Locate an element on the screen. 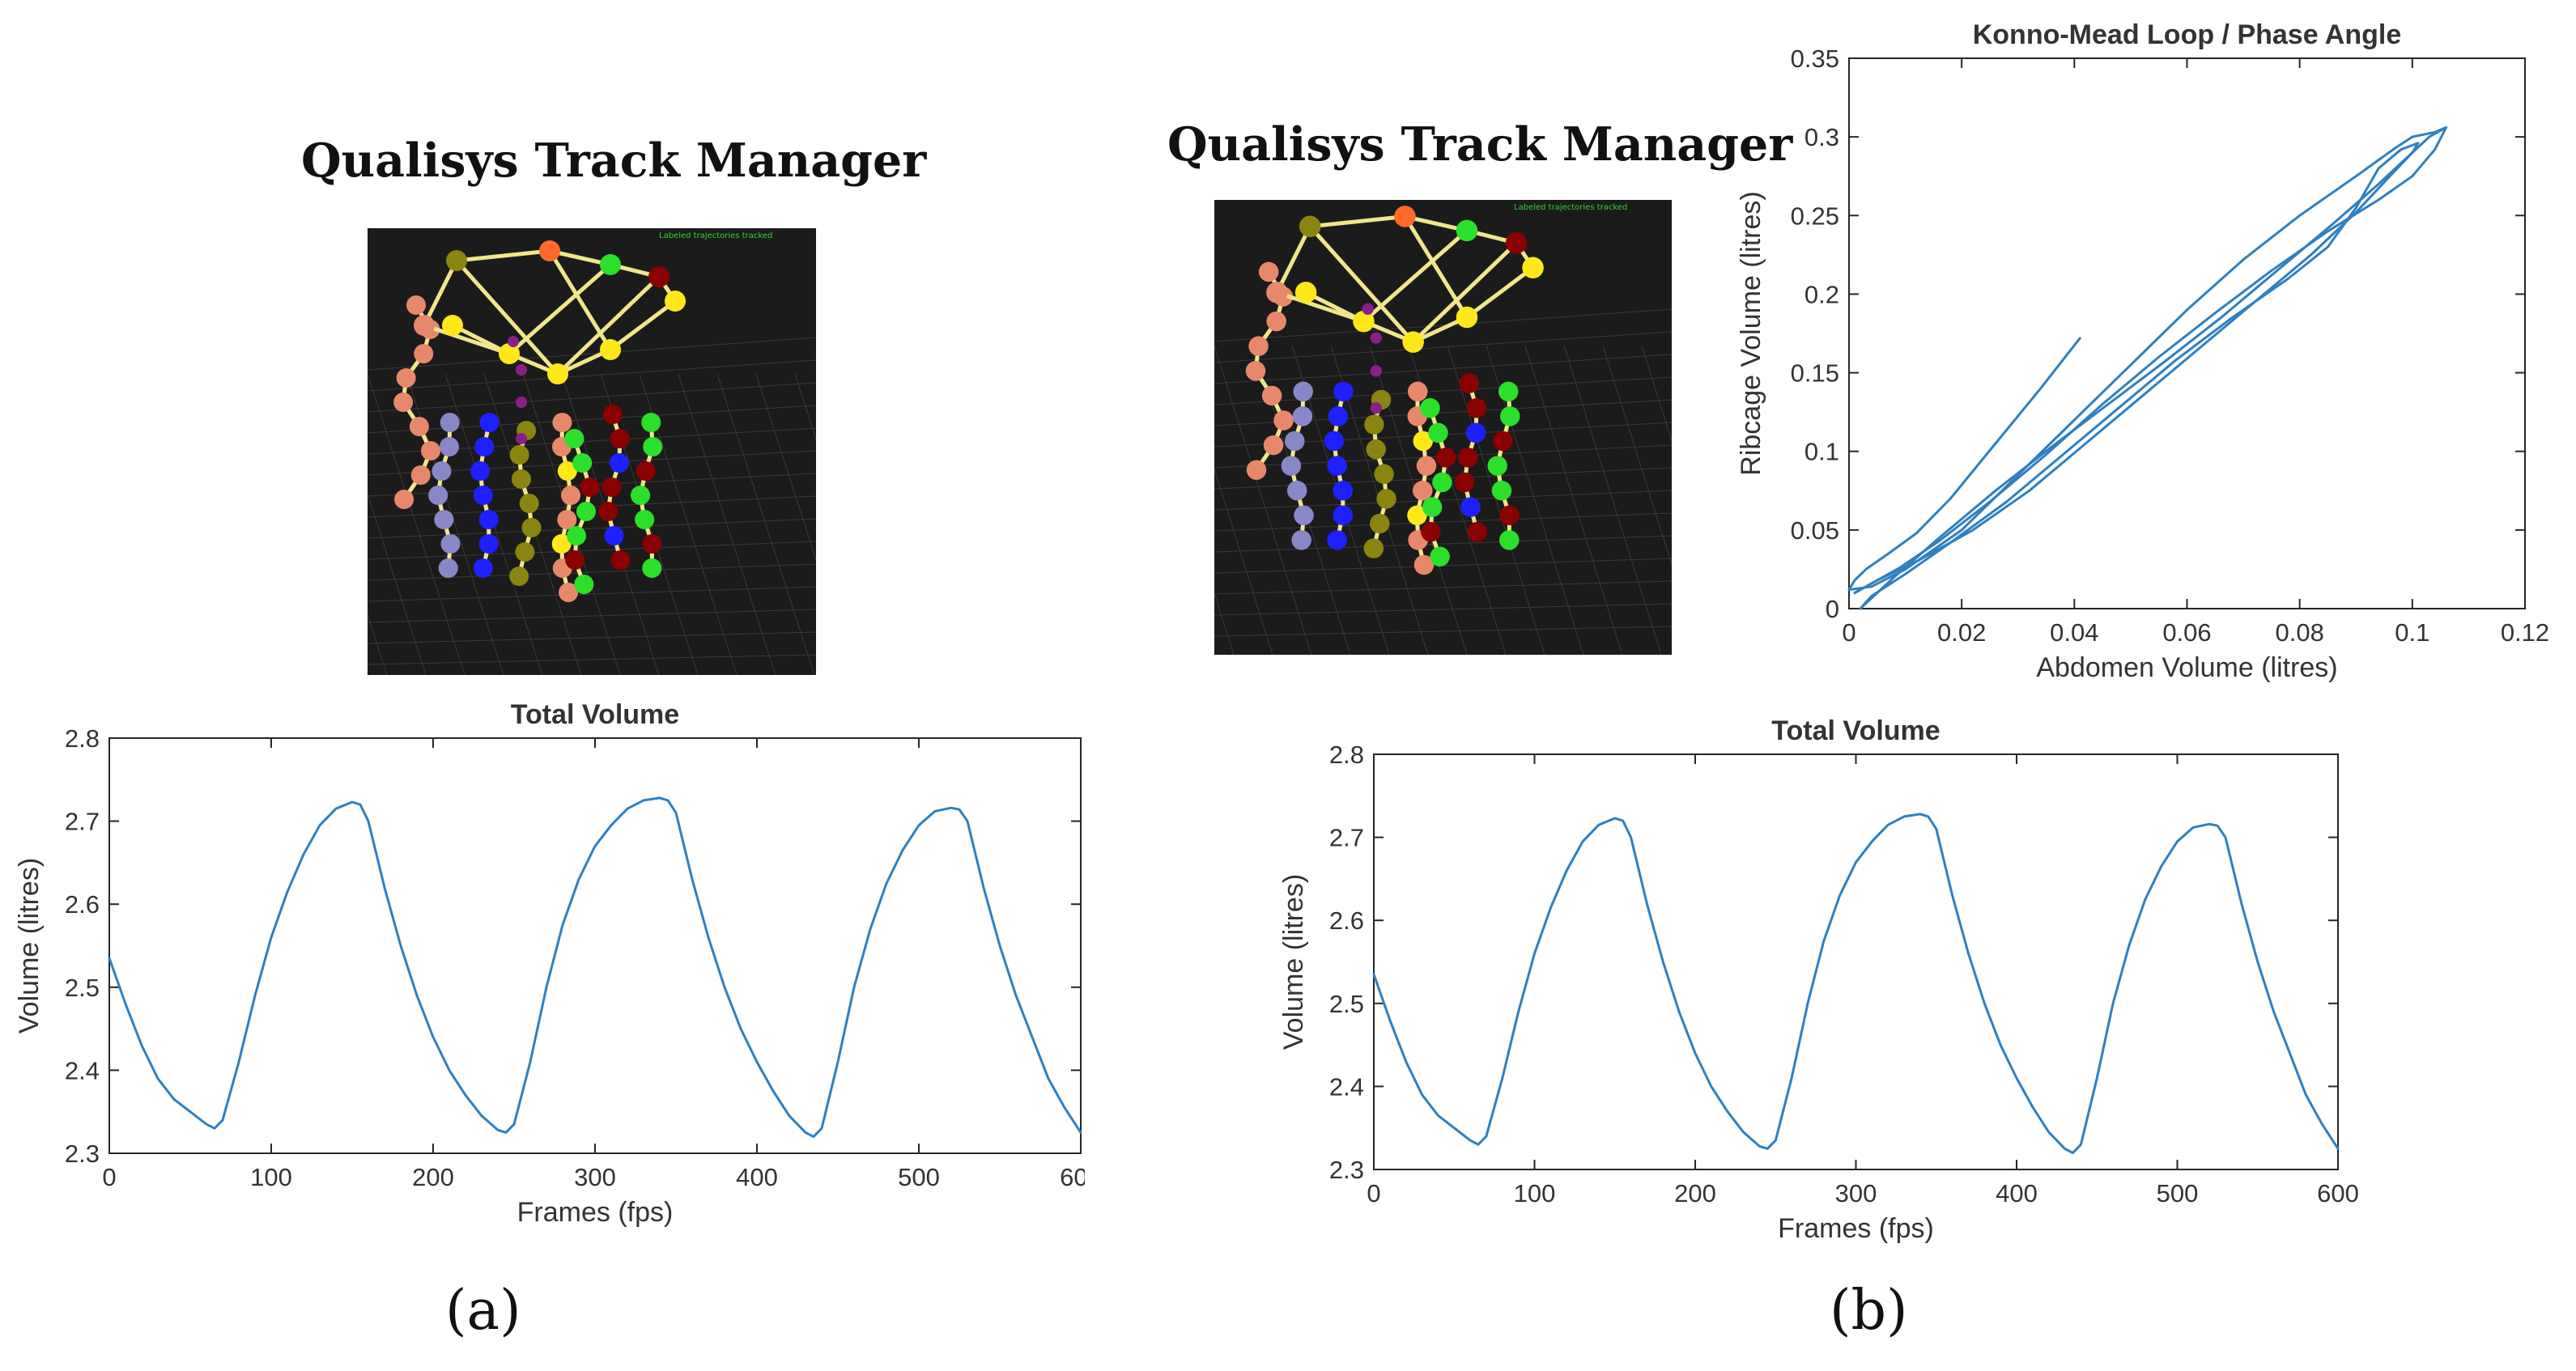  y-tick-label: 0.15 is located at coordinates (1815, 373).